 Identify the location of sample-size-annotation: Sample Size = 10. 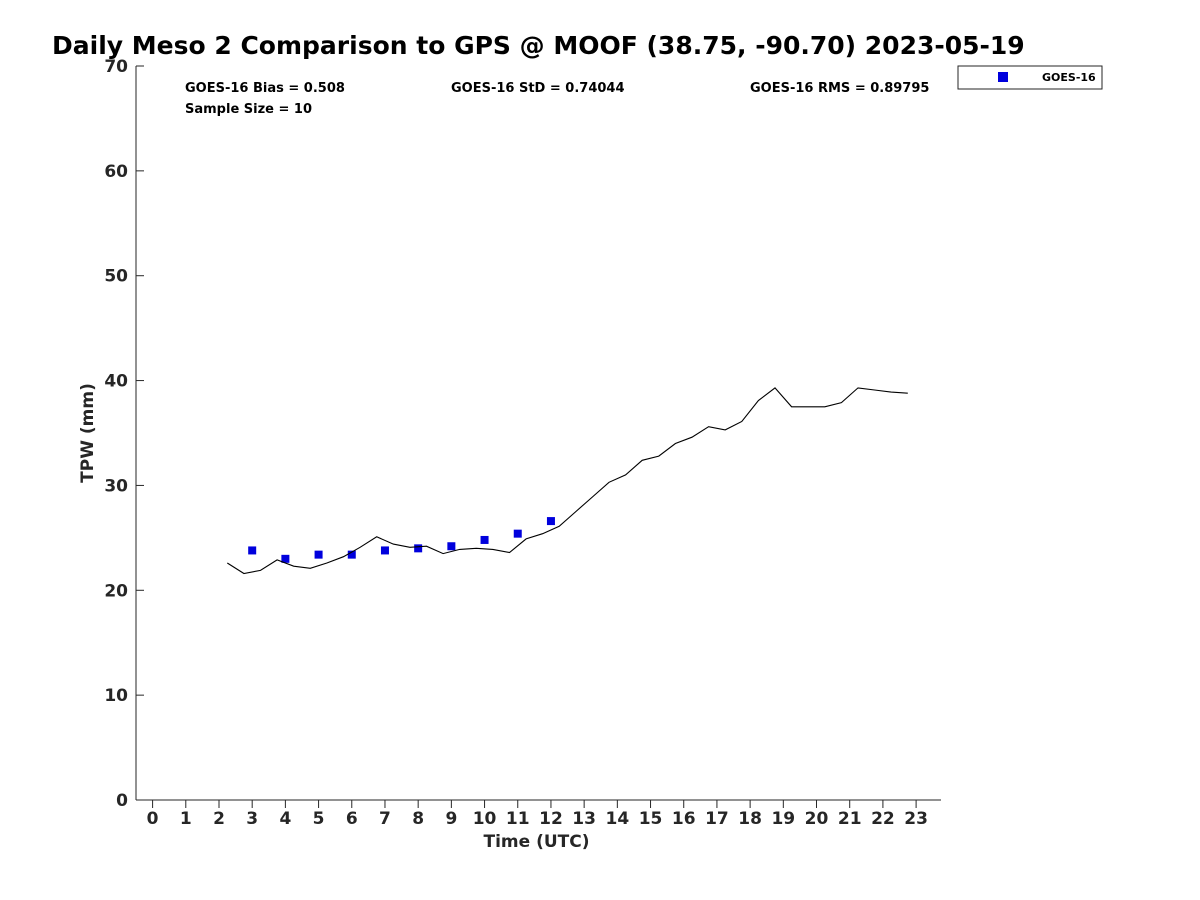
(248, 109).